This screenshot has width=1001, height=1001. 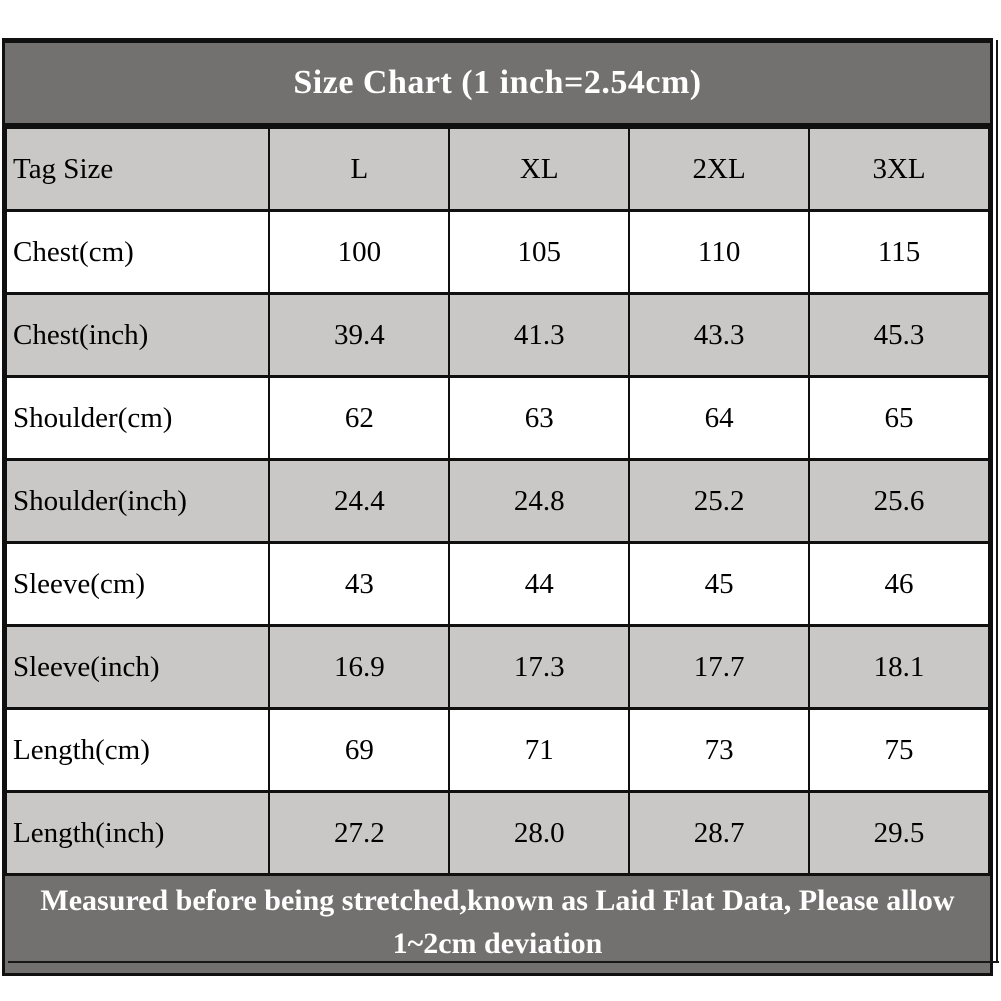 What do you see at coordinates (539, 501) in the screenshot?
I see `cell-value: 24.8` at bounding box center [539, 501].